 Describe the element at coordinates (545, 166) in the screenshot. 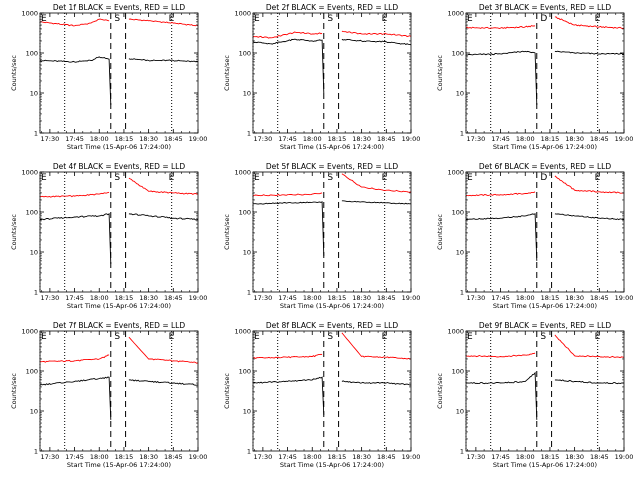

I see `chart-title: Det 6f BLACK = Events, RED = LLD` at that location.